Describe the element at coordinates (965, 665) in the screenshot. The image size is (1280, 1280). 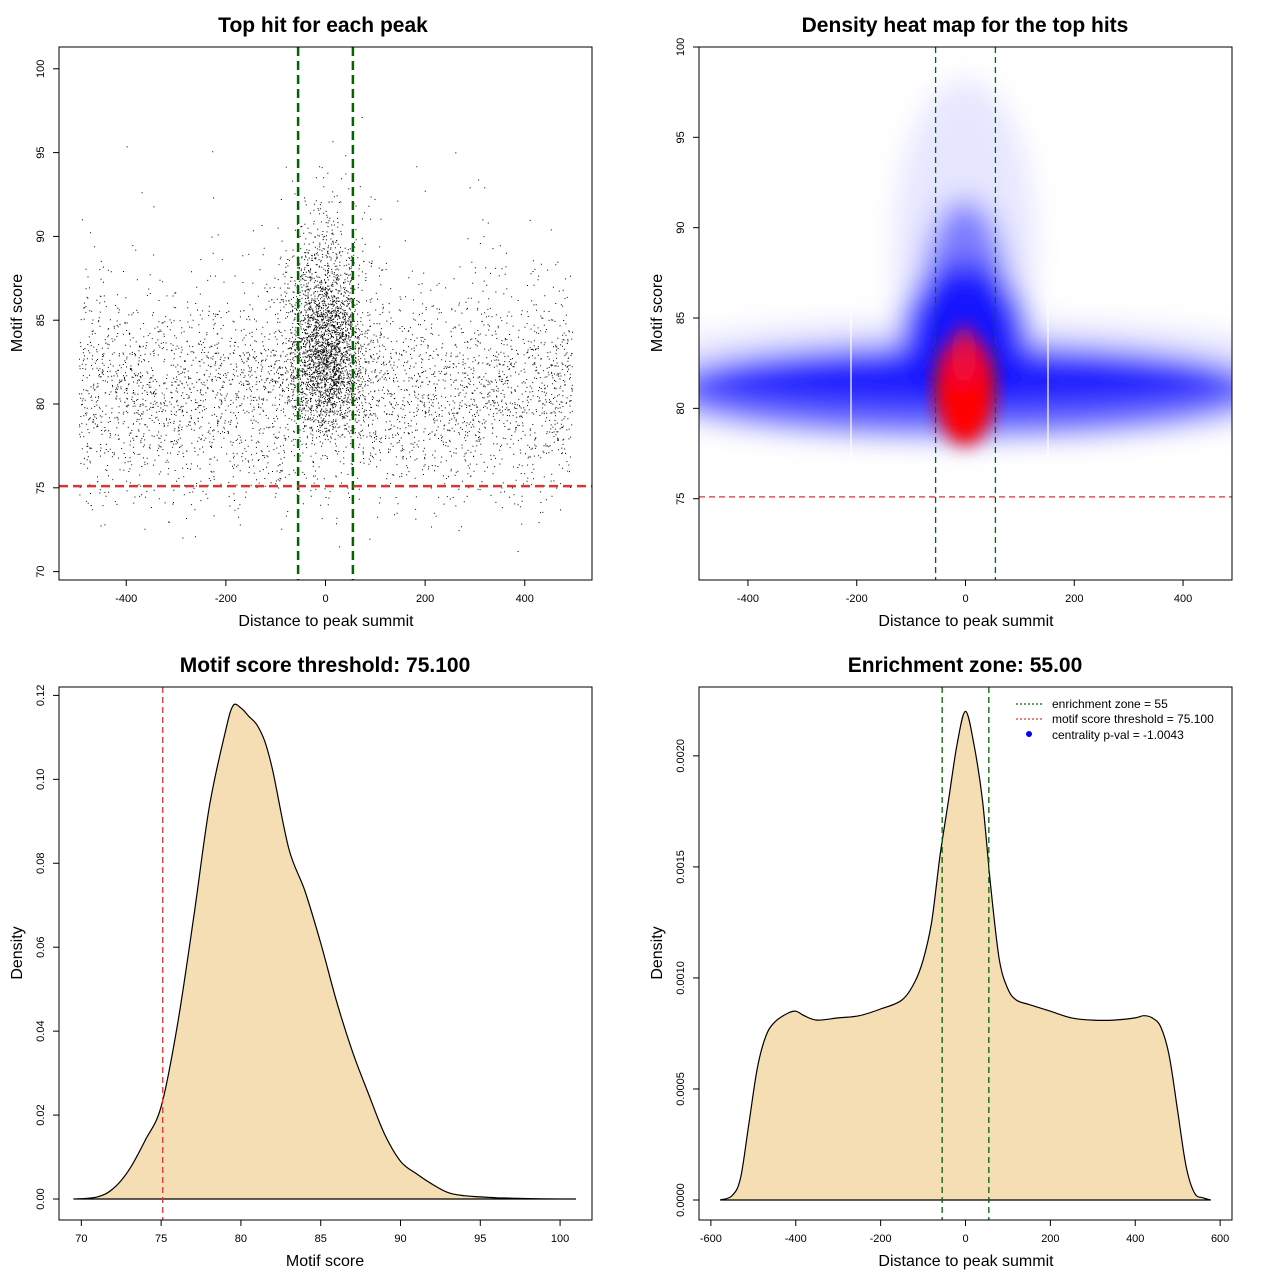
I see `chart-title: Enrichment zone: 55.00` at that location.